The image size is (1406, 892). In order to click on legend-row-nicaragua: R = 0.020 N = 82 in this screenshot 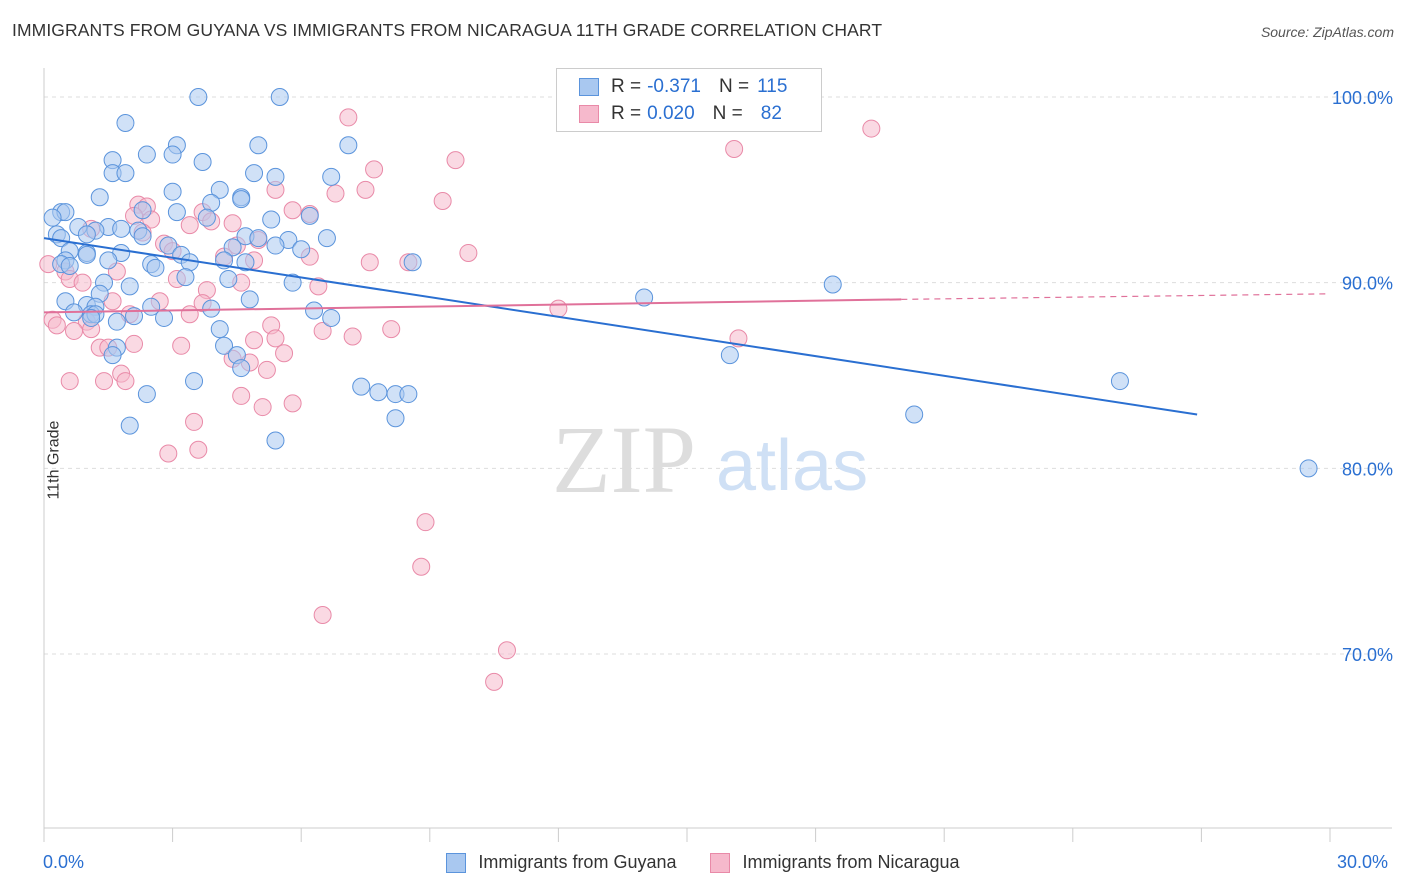, I will do `click(680, 114)`.